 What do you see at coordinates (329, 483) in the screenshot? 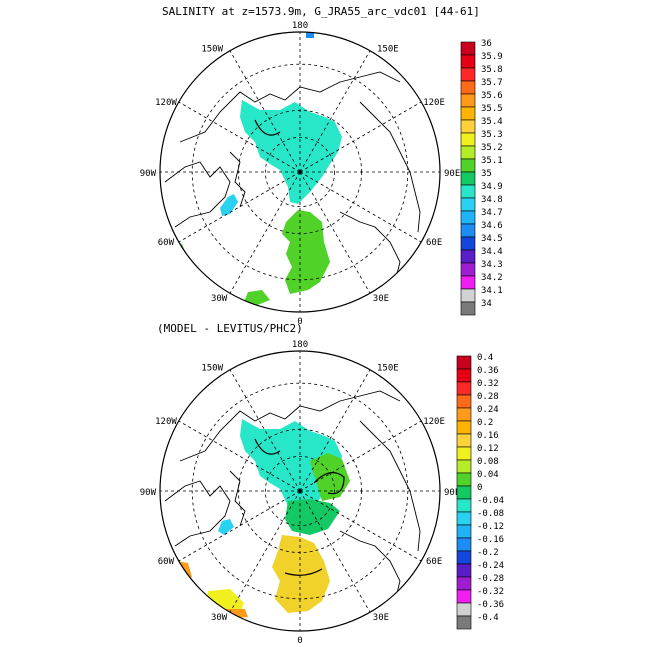
I see `contour-line` at bounding box center [329, 483].